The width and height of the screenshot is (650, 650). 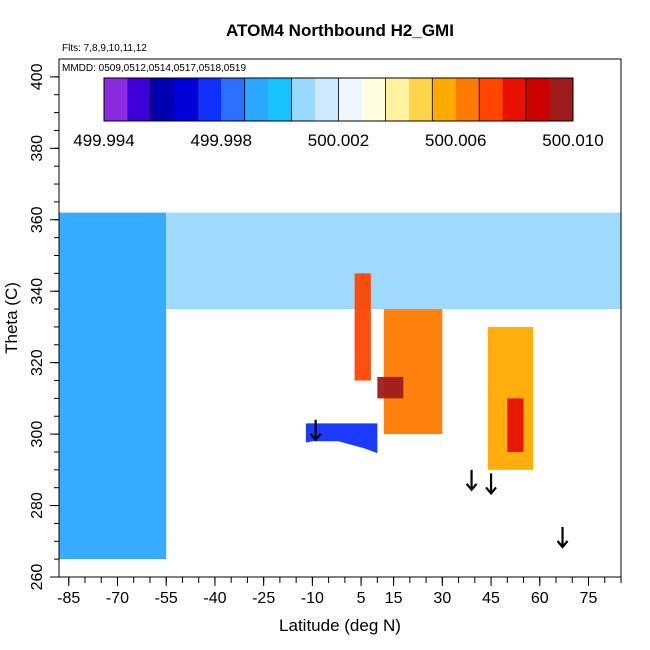 I want to click on feature-upper-tropical-streak, so click(x=362, y=327).